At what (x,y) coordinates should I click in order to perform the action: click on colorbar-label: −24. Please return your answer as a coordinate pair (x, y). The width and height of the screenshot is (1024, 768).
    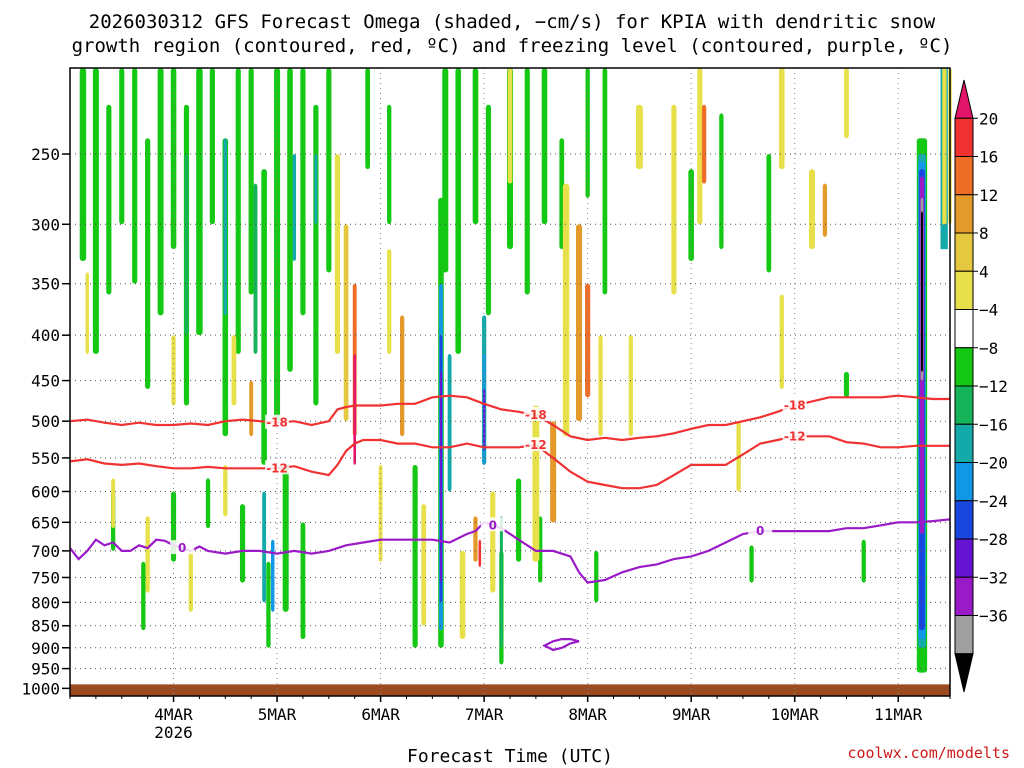
    Looking at the image, I should click on (993, 501).